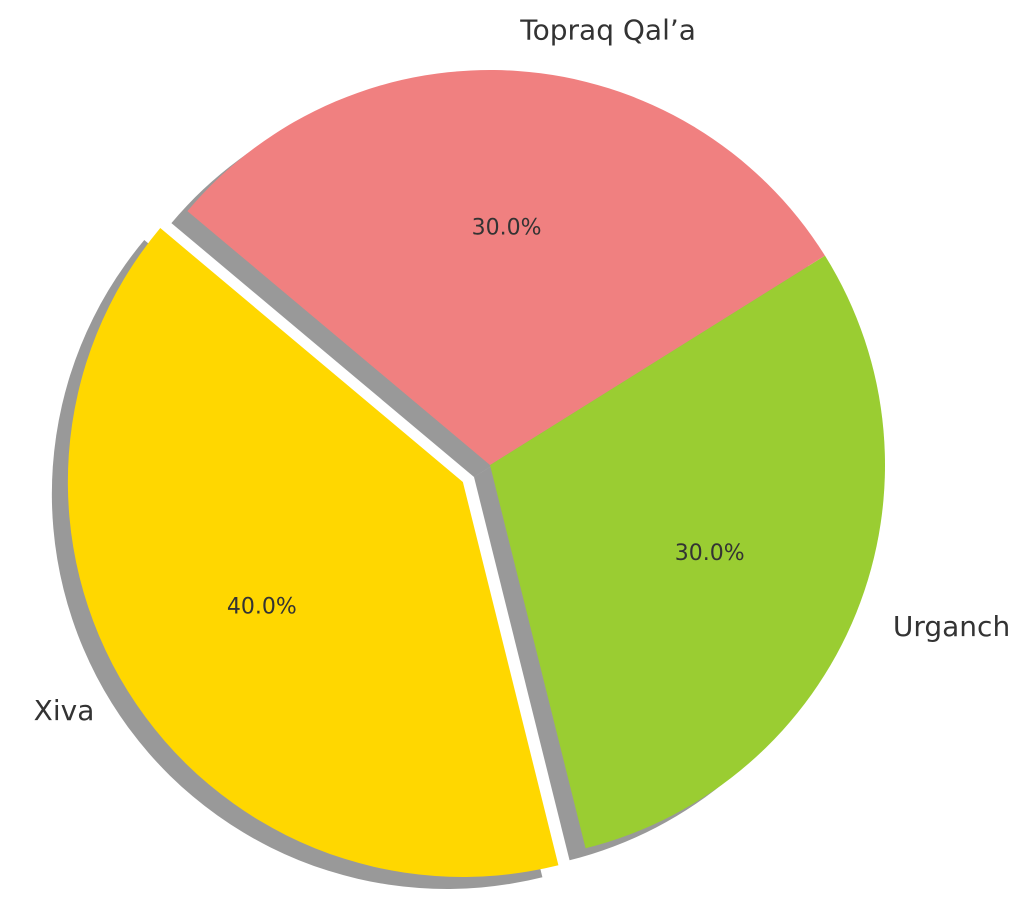  What do you see at coordinates (951, 626) in the screenshot?
I see `slice-label: Urganch` at bounding box center [951, 626].